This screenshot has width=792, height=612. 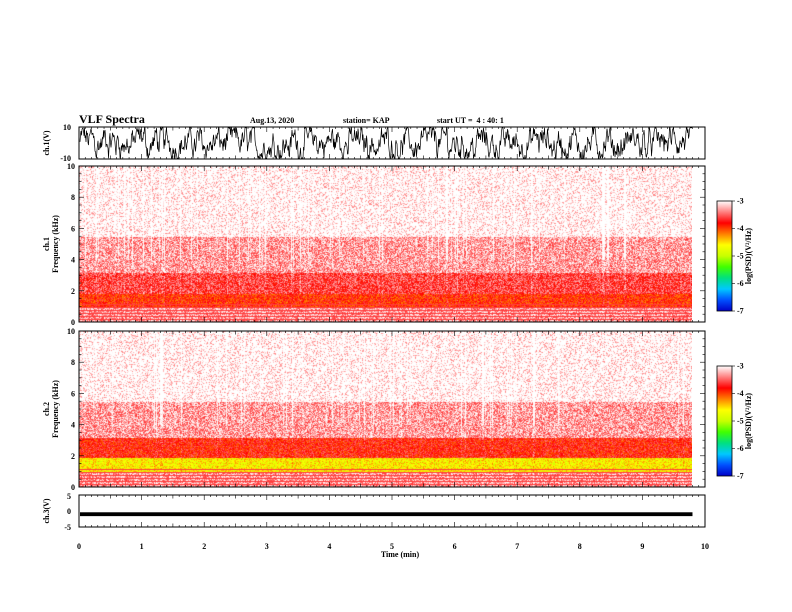 I want to click on time-tick-label: 1, so click(x=142, y=546).